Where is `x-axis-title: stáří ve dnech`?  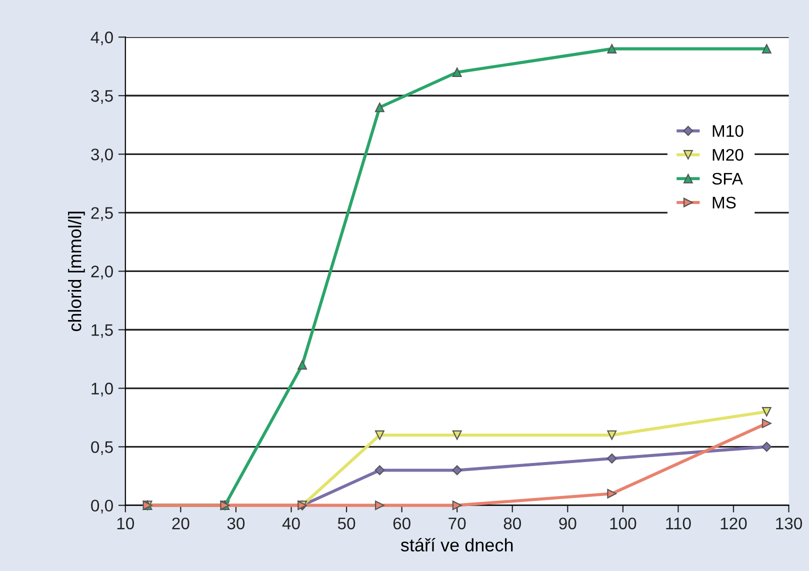
x-axis-title: stáří ve dnech is located at coordinates (456, 545).